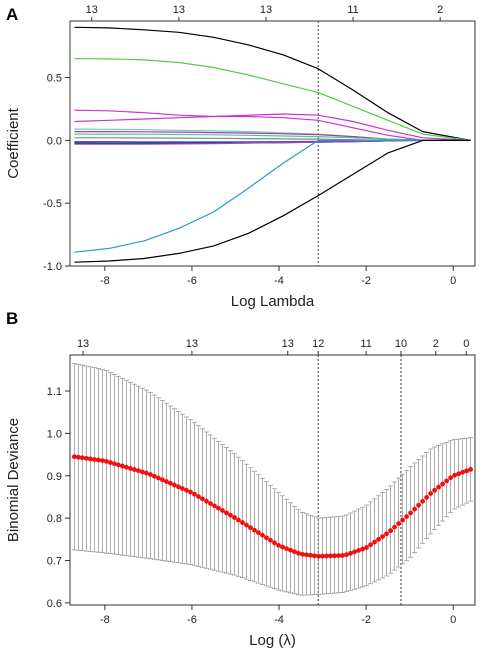 This screenshot has height=649, width=489. I want to click on panel-a-x-tick-label: -2, so click(366, 281).